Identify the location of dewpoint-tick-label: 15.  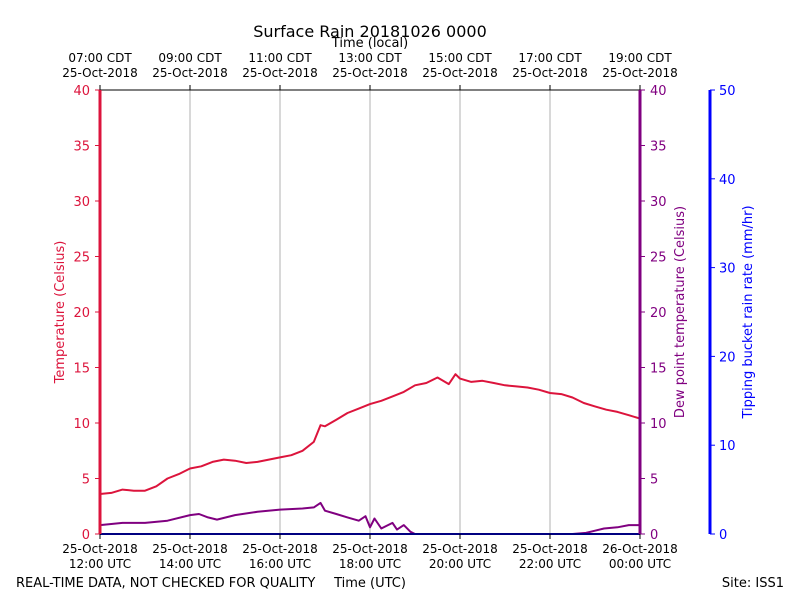
(658, 369).